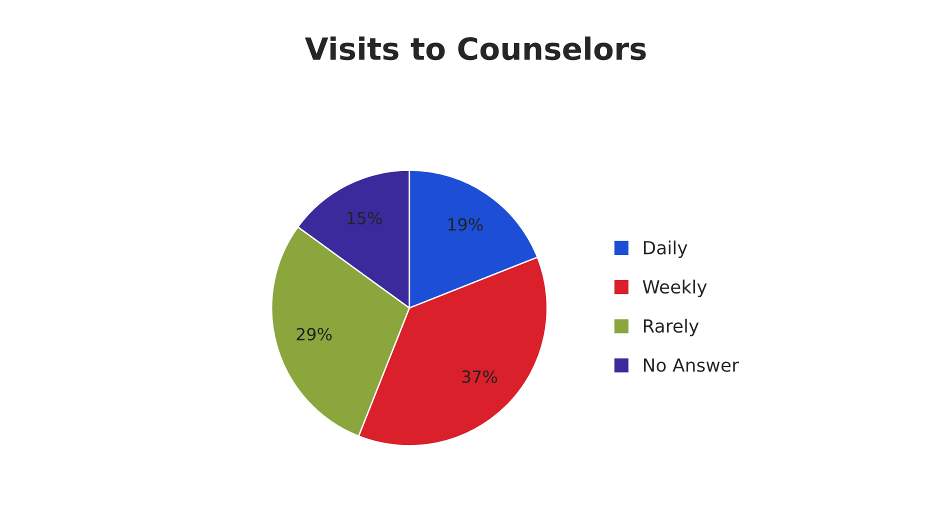  What do you see at coordinates (314, 334) in the screenshot?
I see `data-label: 29%` at bounding box center [314, 334].